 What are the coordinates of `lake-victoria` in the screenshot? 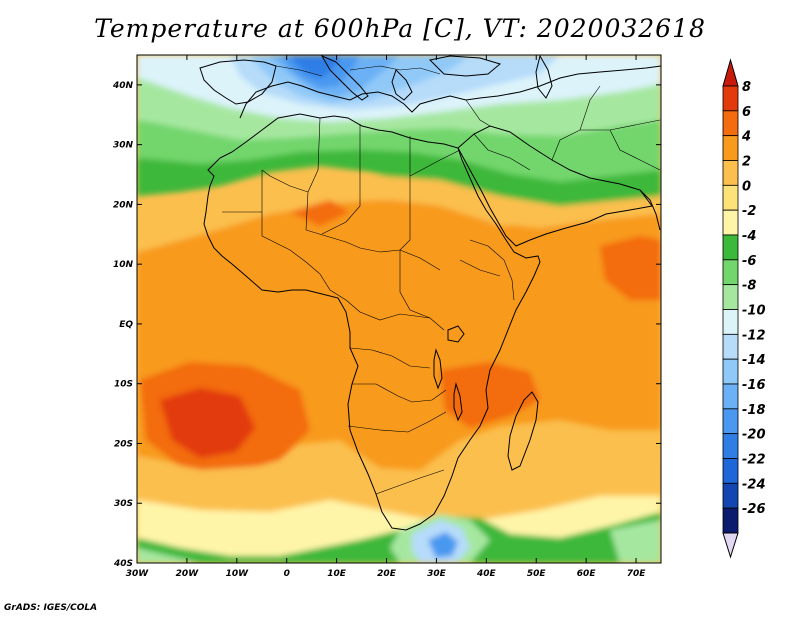 It's located at (456, 334).